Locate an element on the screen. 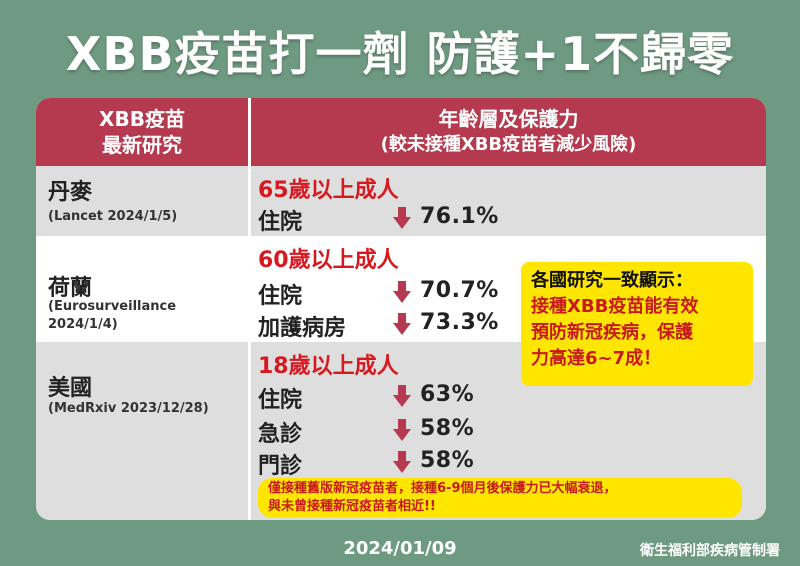  header-right-title: 年齡層及保護力 is located at coordinates (508, 119).